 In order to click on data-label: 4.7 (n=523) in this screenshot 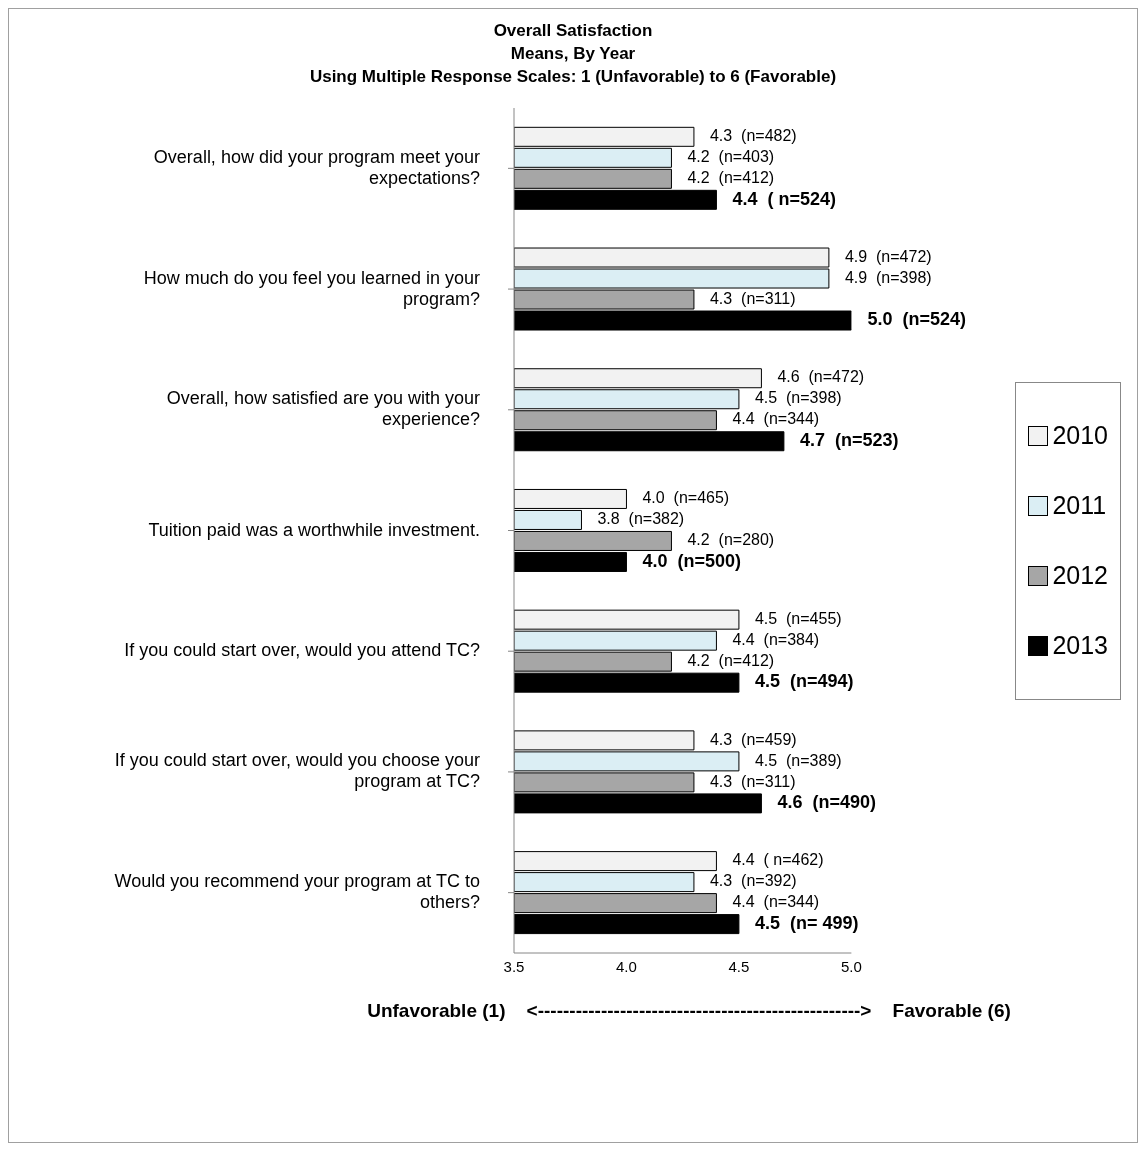, I will do `click(849, 439)`.